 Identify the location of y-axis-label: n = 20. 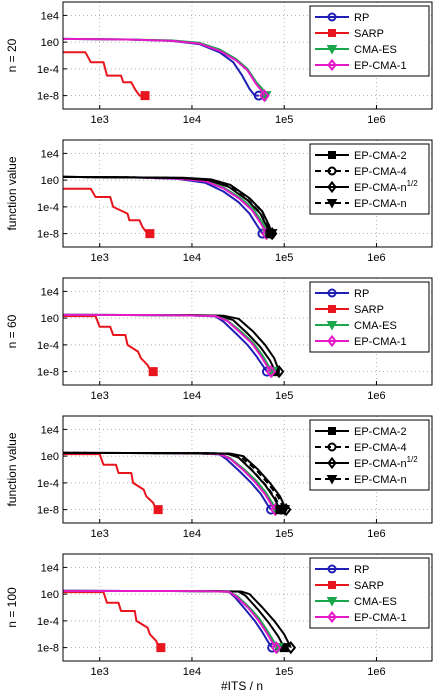
(12, 55).